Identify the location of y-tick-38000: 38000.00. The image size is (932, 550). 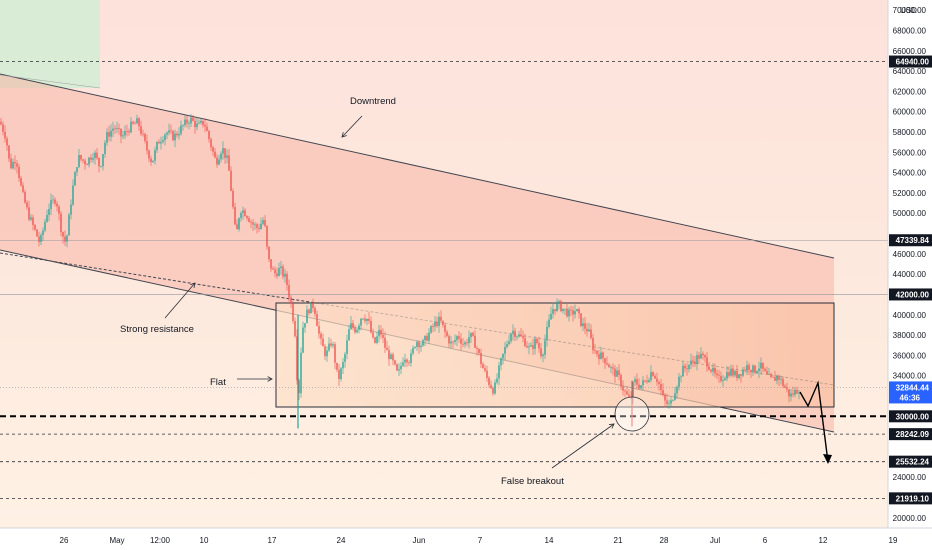
(910, 335).